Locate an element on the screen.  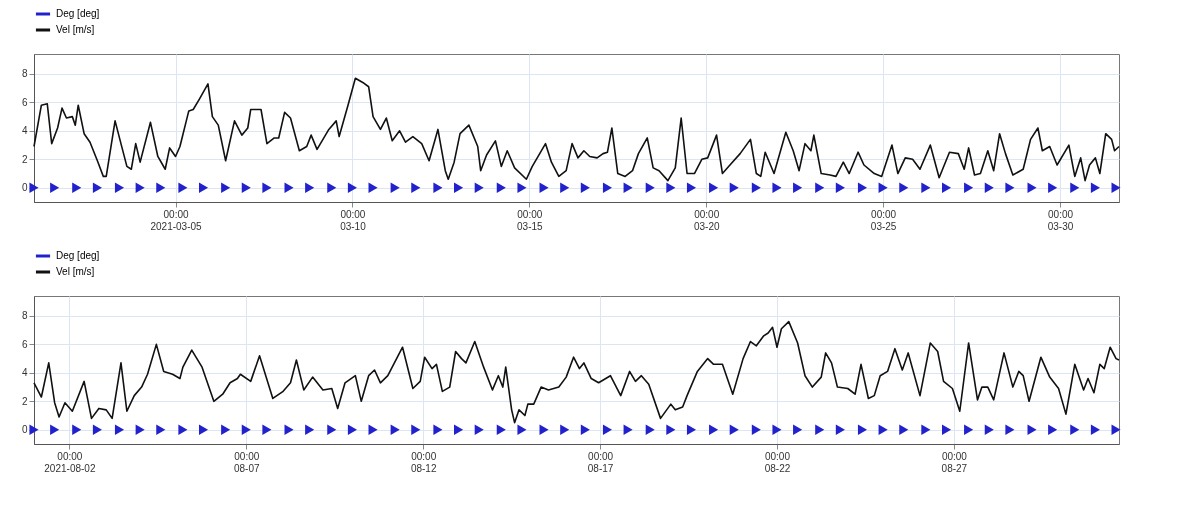
x-tick-label: 00:00 08-27 is located at coordinates (954, 462).